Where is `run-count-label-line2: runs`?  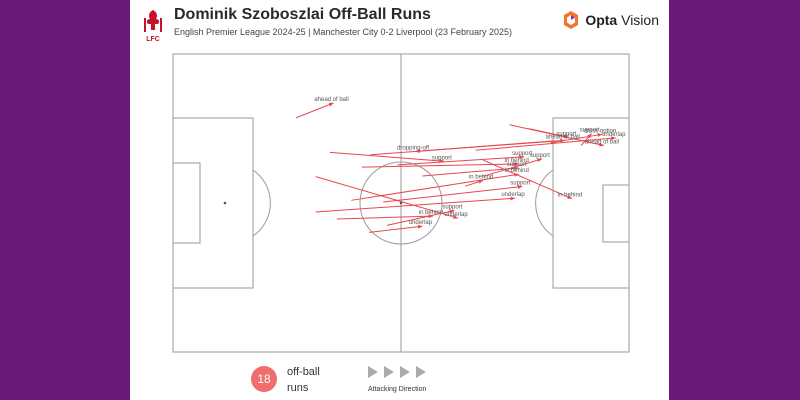
run-count-label-line2: runs is located at coordinates (298, 388).